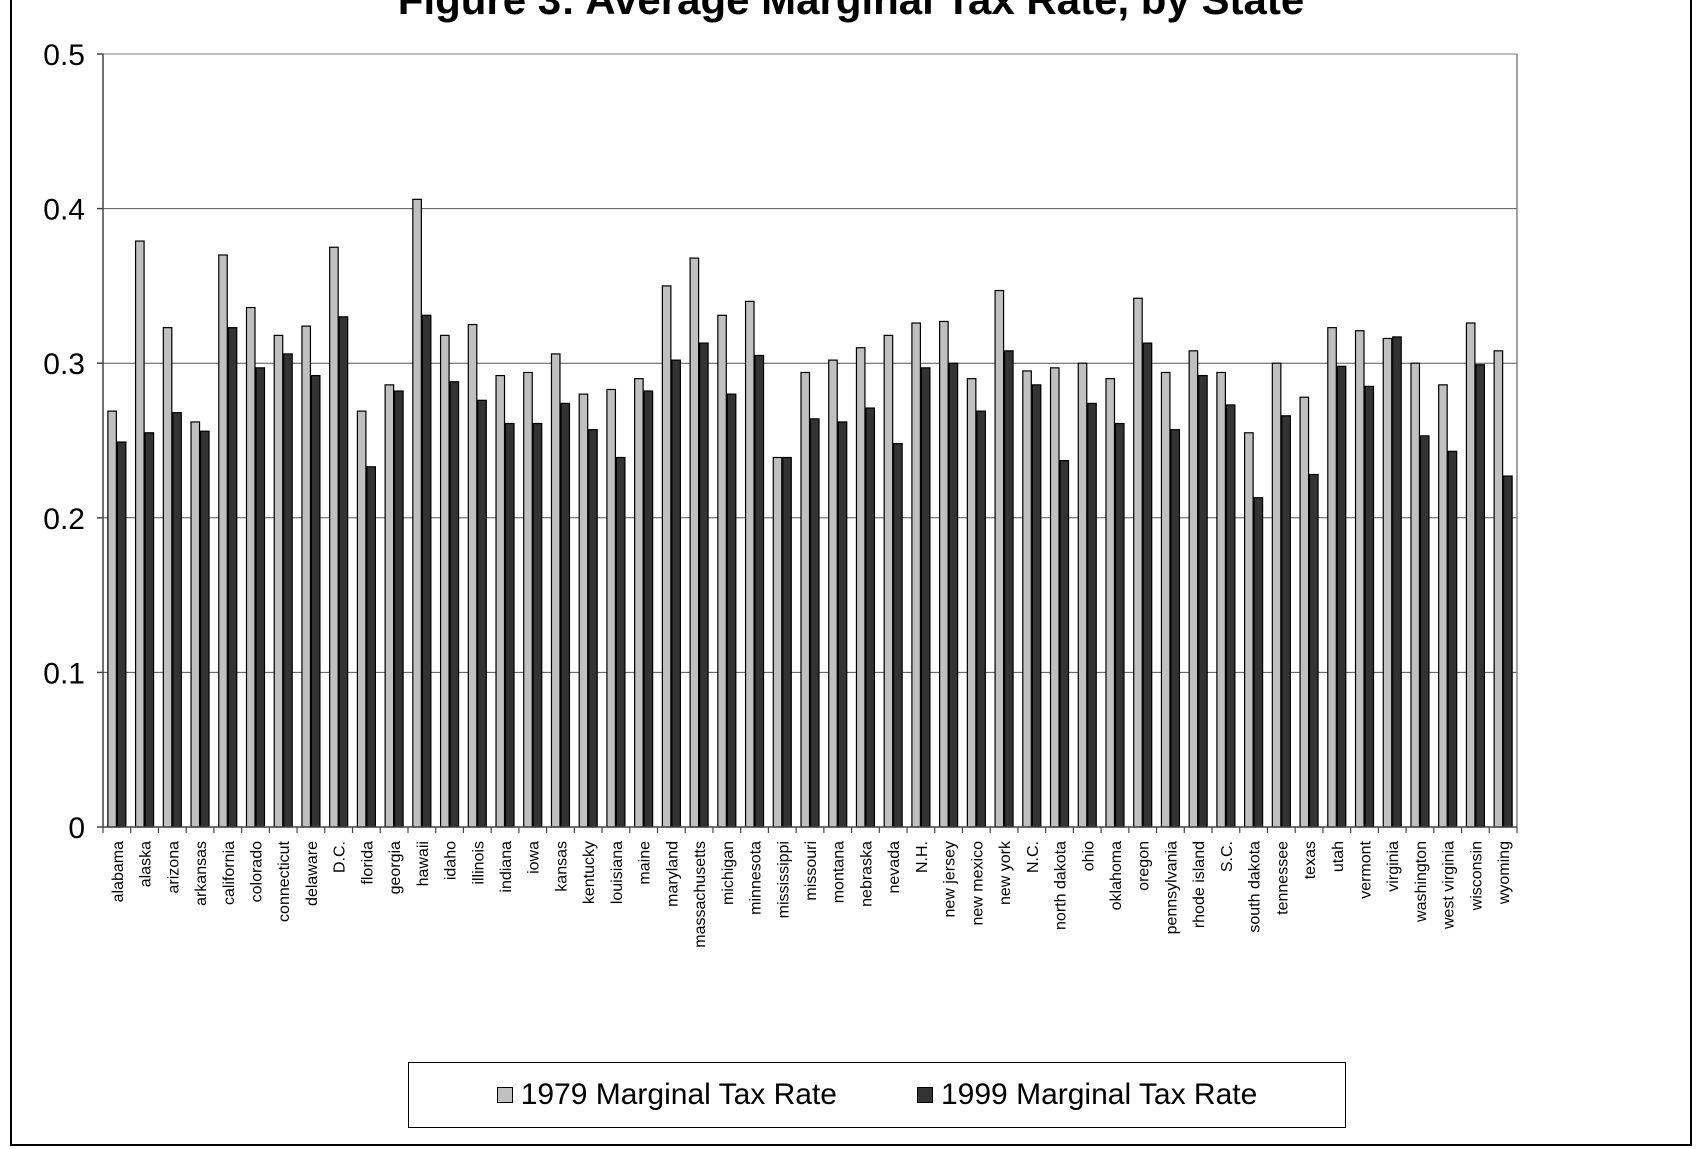 The width and height of the screenshot is (1702, 1149). Describe the element at coordinates (811, 871) in the screenshot. I see `x-tick-label: missouri` at that location.